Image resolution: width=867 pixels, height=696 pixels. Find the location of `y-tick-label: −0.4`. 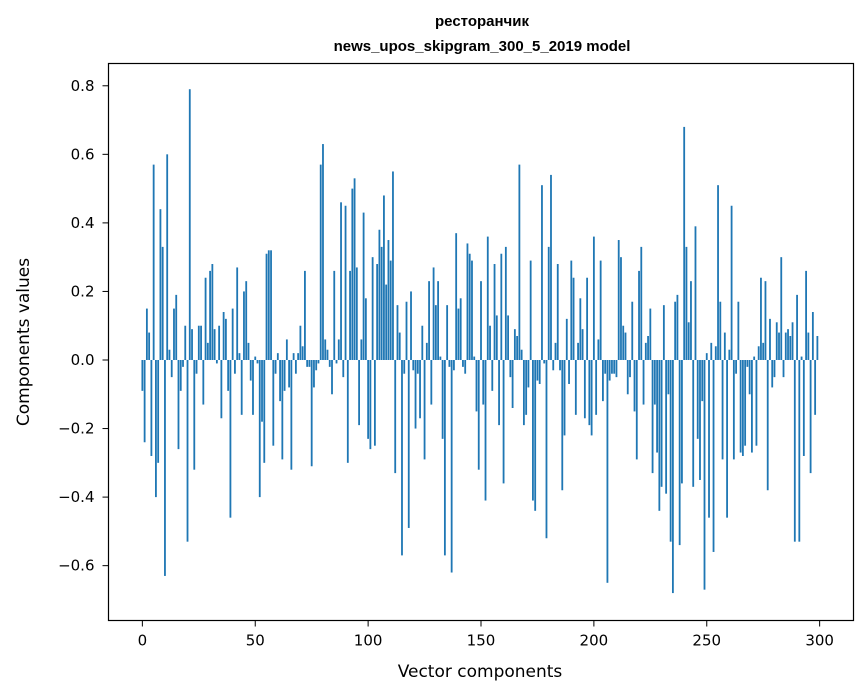

y-tick-label: −0.4 is located at coordinates (76, 497).